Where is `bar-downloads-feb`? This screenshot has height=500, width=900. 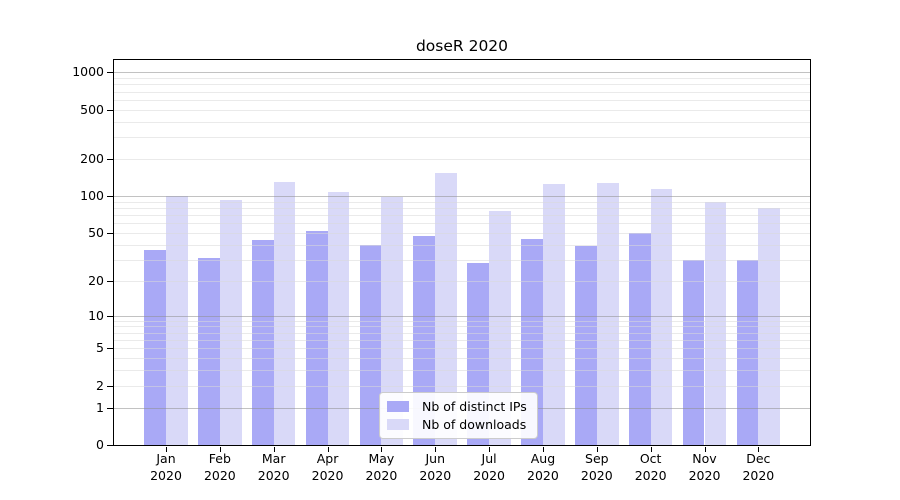
bar-downloads-feb is located at coordinates (230, 322).